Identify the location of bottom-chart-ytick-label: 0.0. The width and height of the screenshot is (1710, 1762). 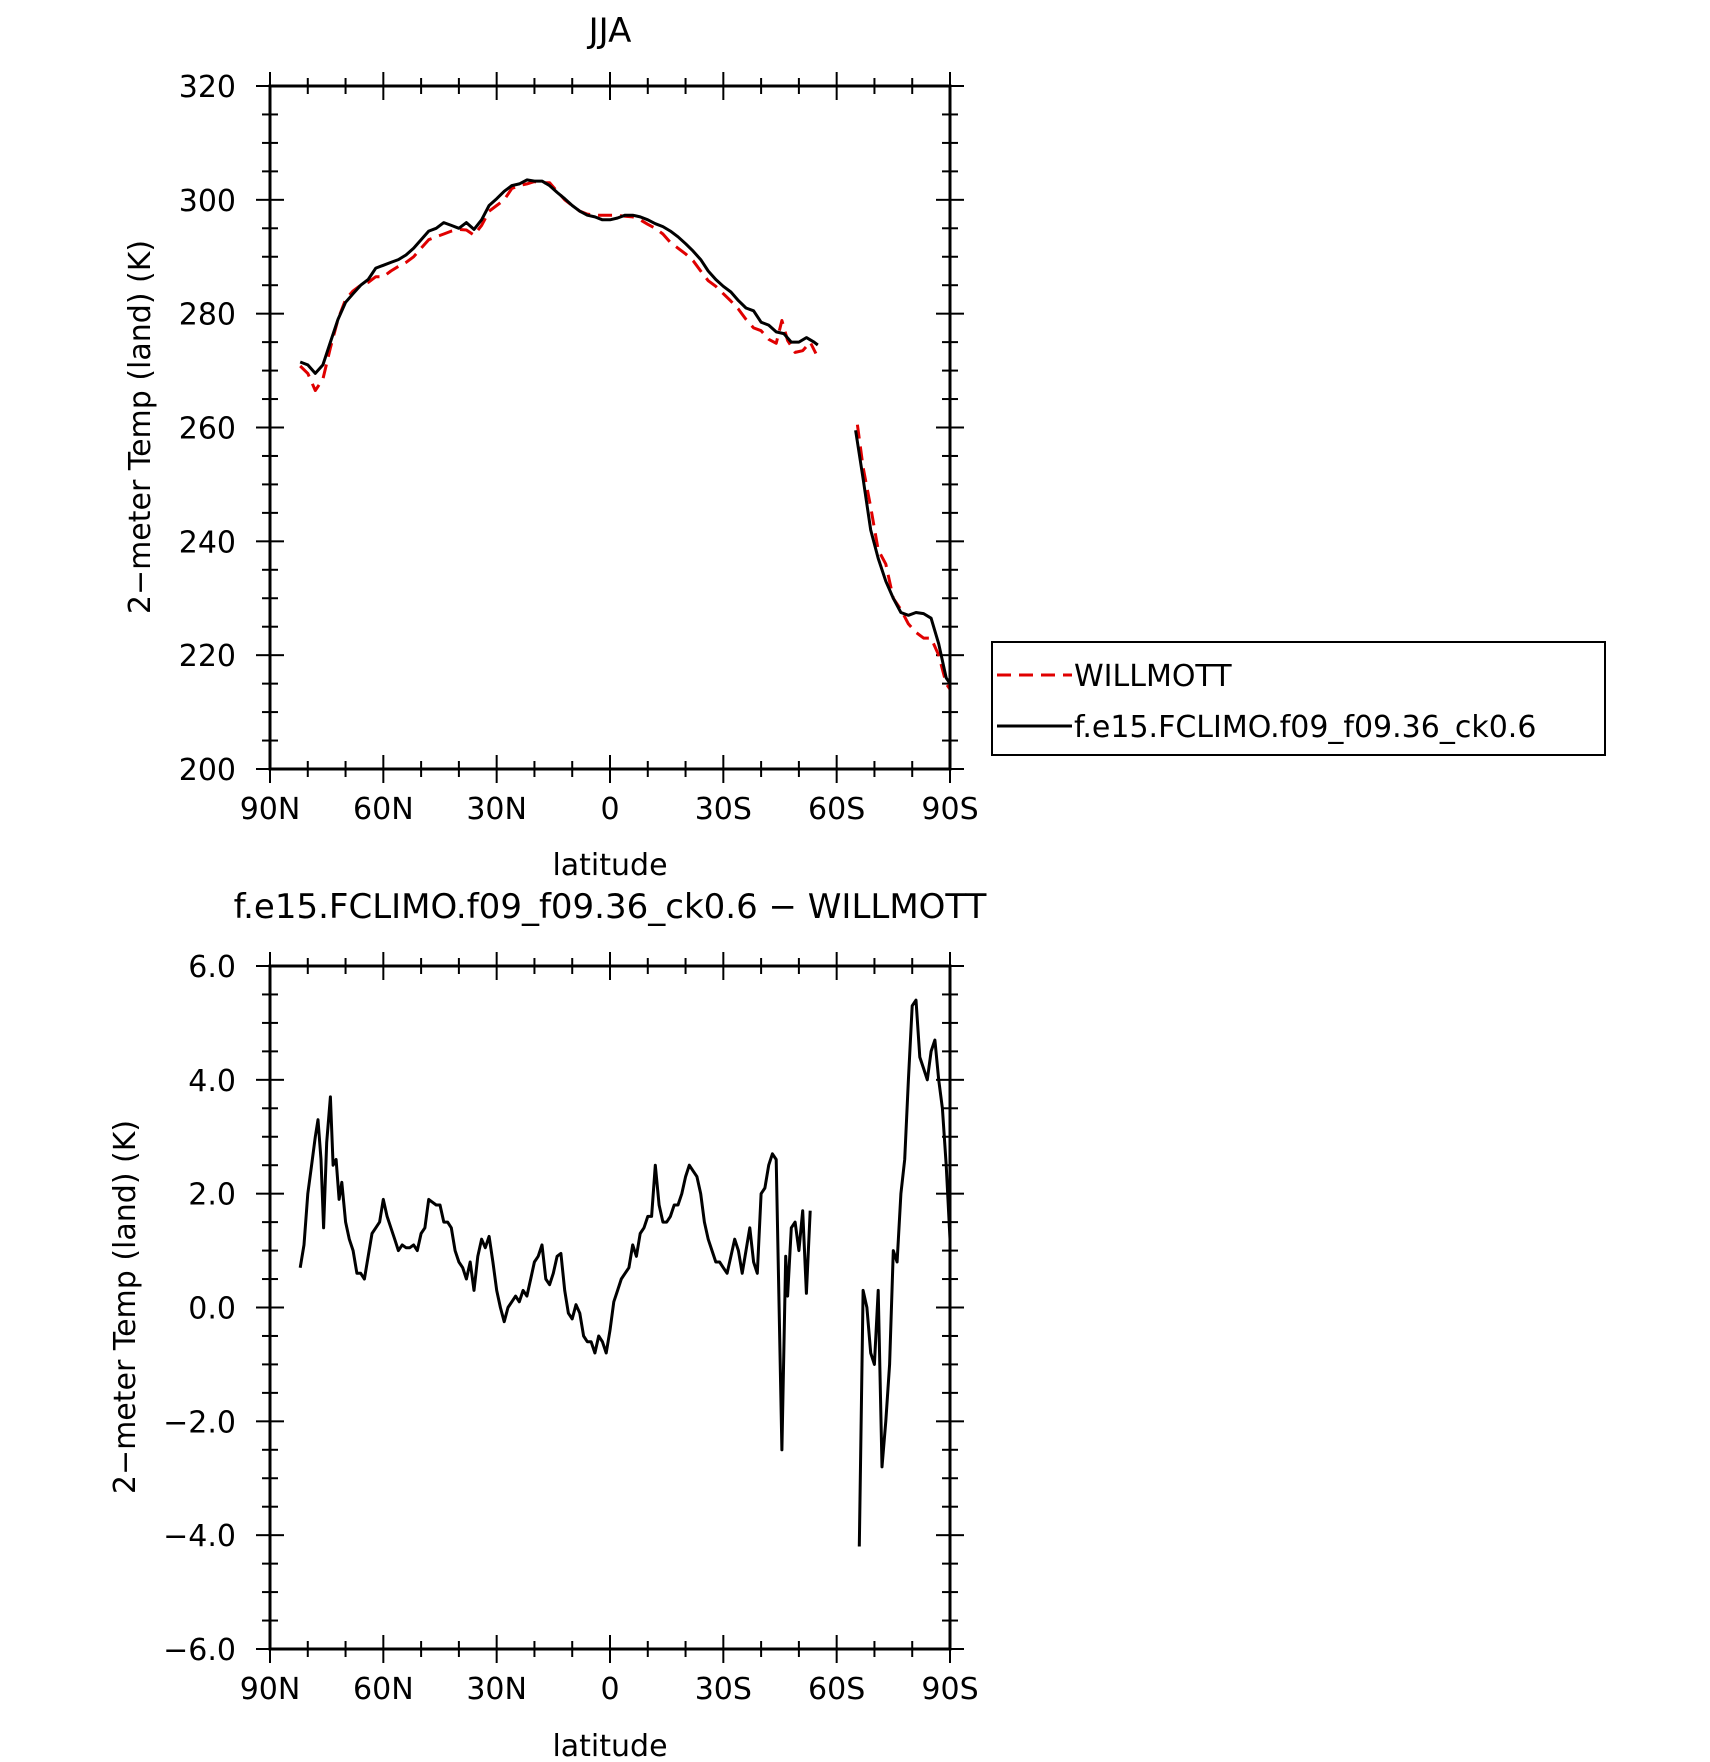
(212, 1309).